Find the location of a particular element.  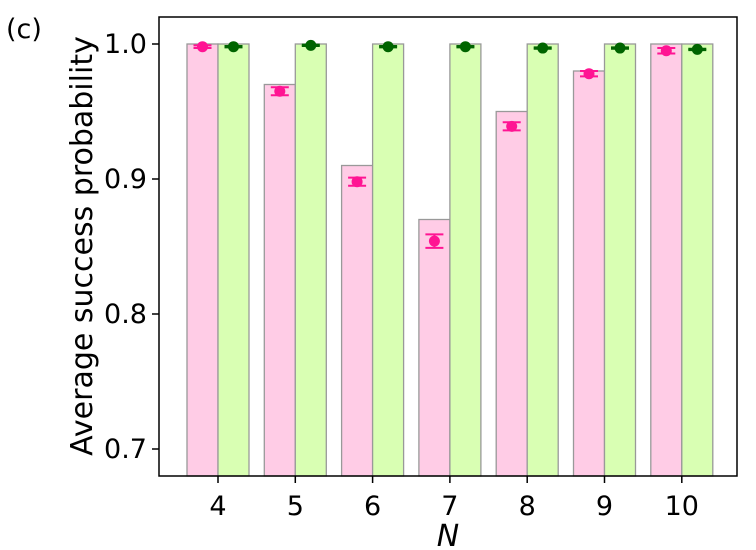

x-tick-label: 10 is located at coordinates (682, 506).